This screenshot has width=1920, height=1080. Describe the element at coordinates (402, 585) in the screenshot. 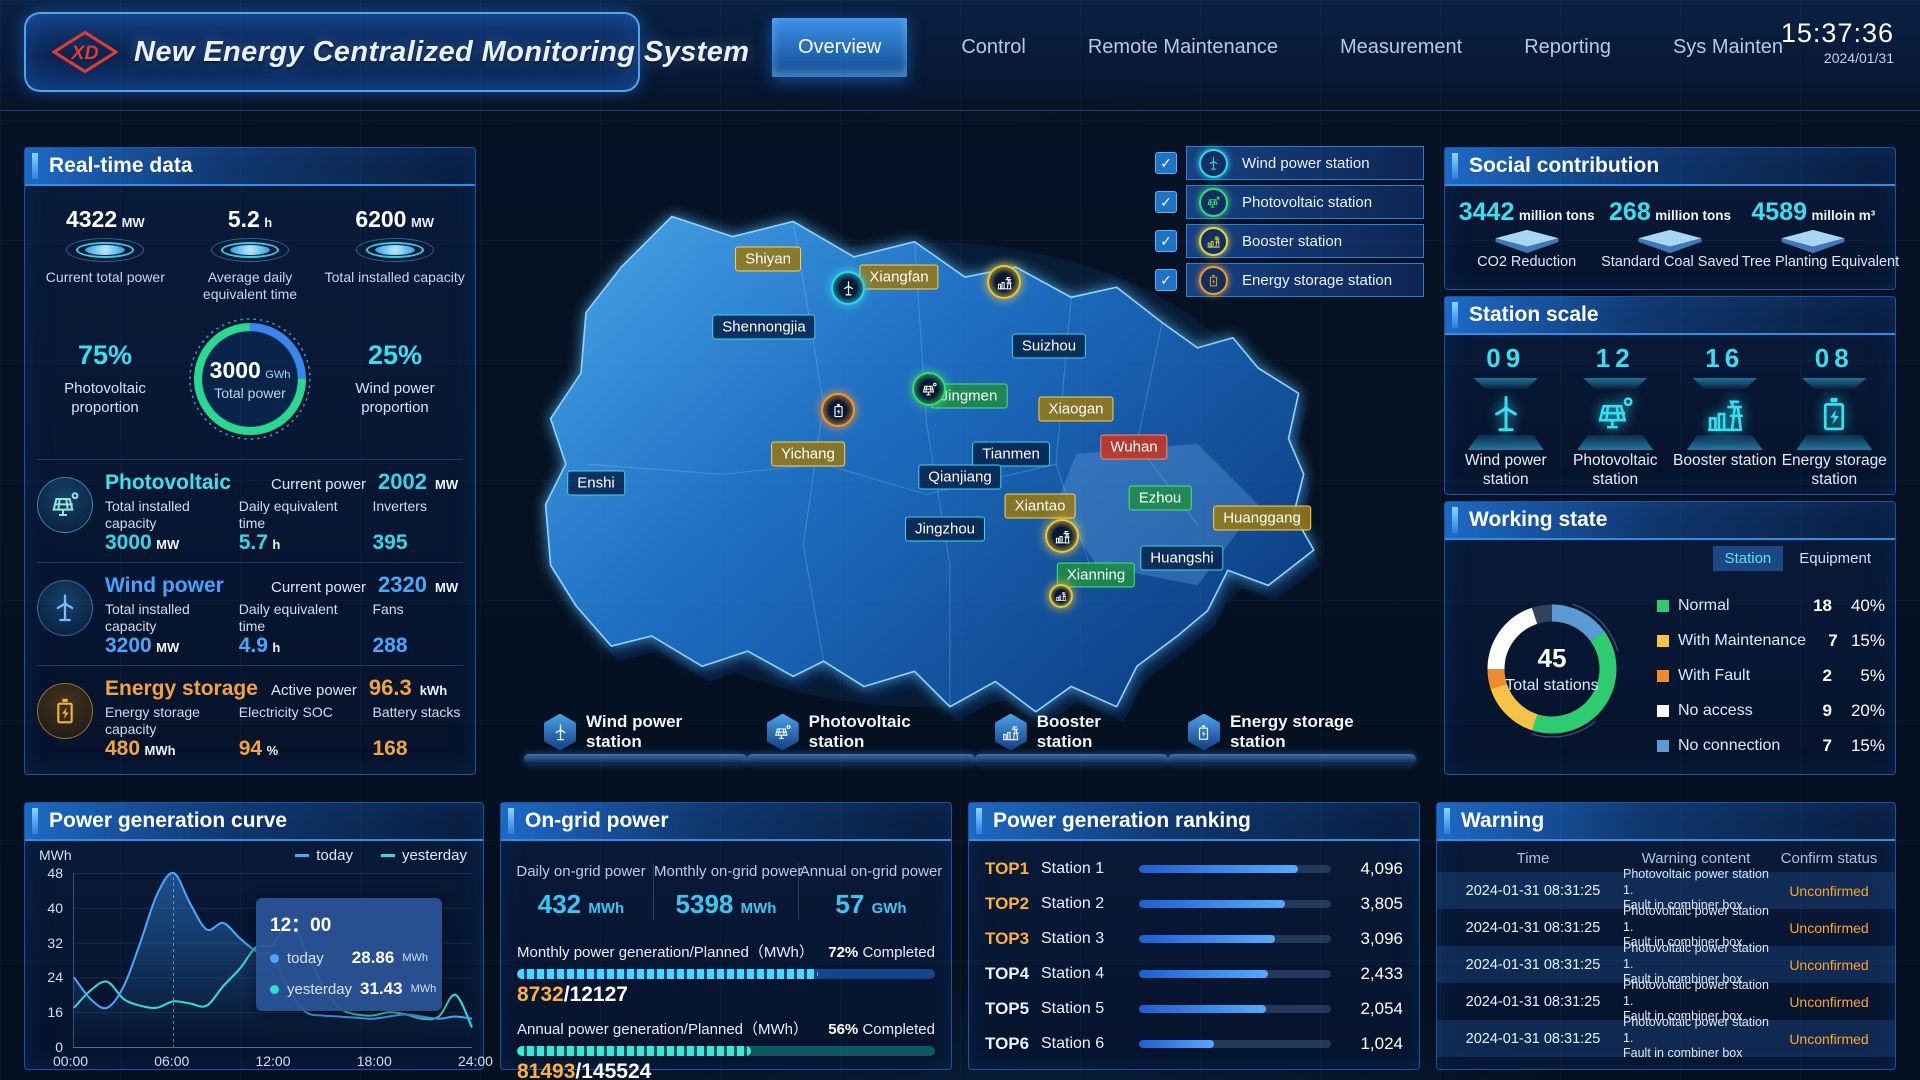

I see `current-power-value: 2320` at that location.